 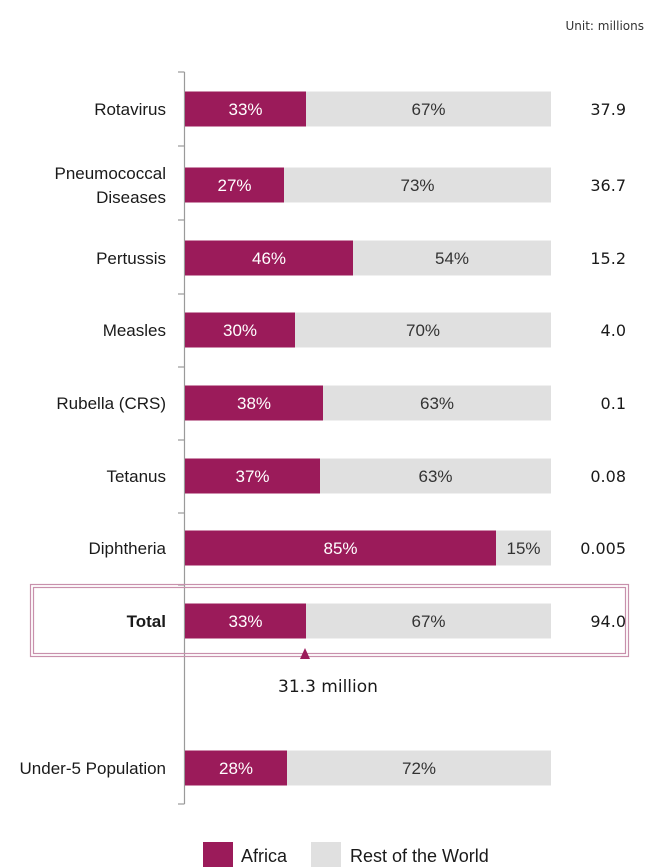 I want to click on bar-africa-tetanus, so click(x=252, y=476).